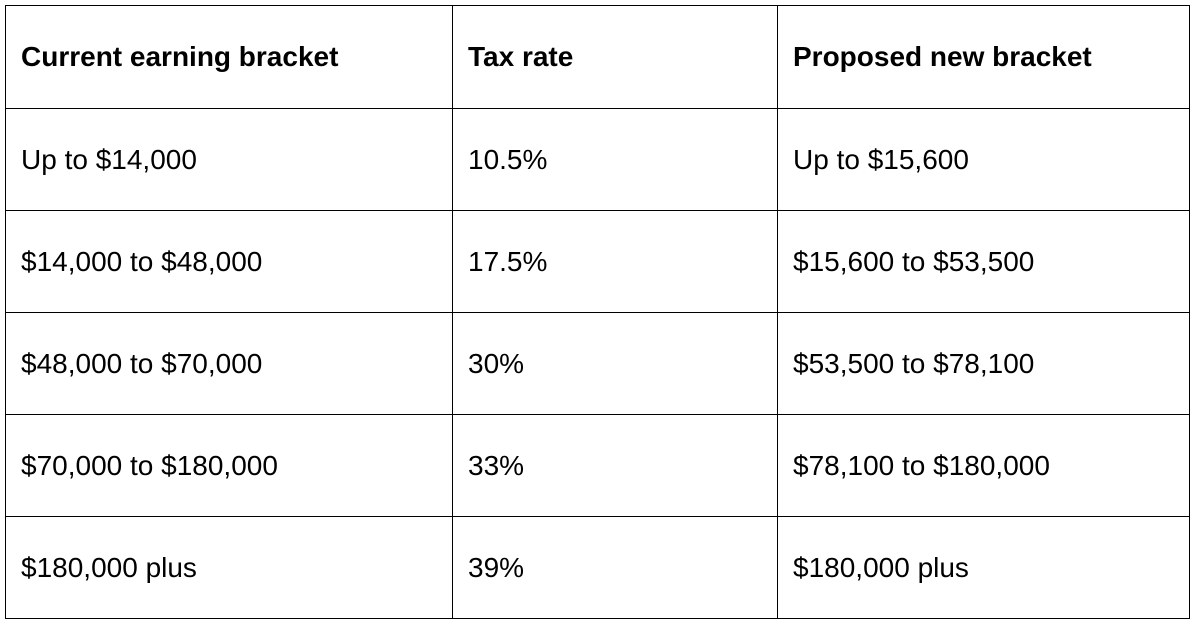 This screenshot has height=640, width=1194. What do you see at coordinates (615, 568) in the screenshot?
I see `tax-rate-cell: 39%` at bounding box center [615, 568].